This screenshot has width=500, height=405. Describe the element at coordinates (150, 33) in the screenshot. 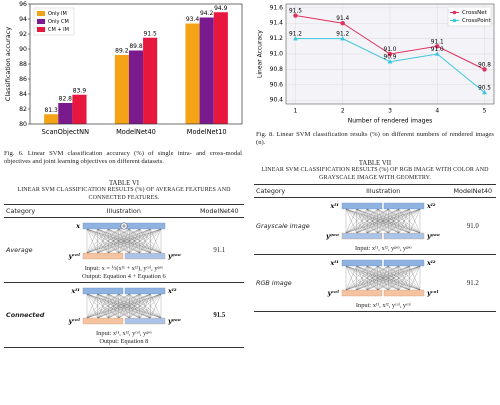

I see `bar-value-label: 91.5` at that location.